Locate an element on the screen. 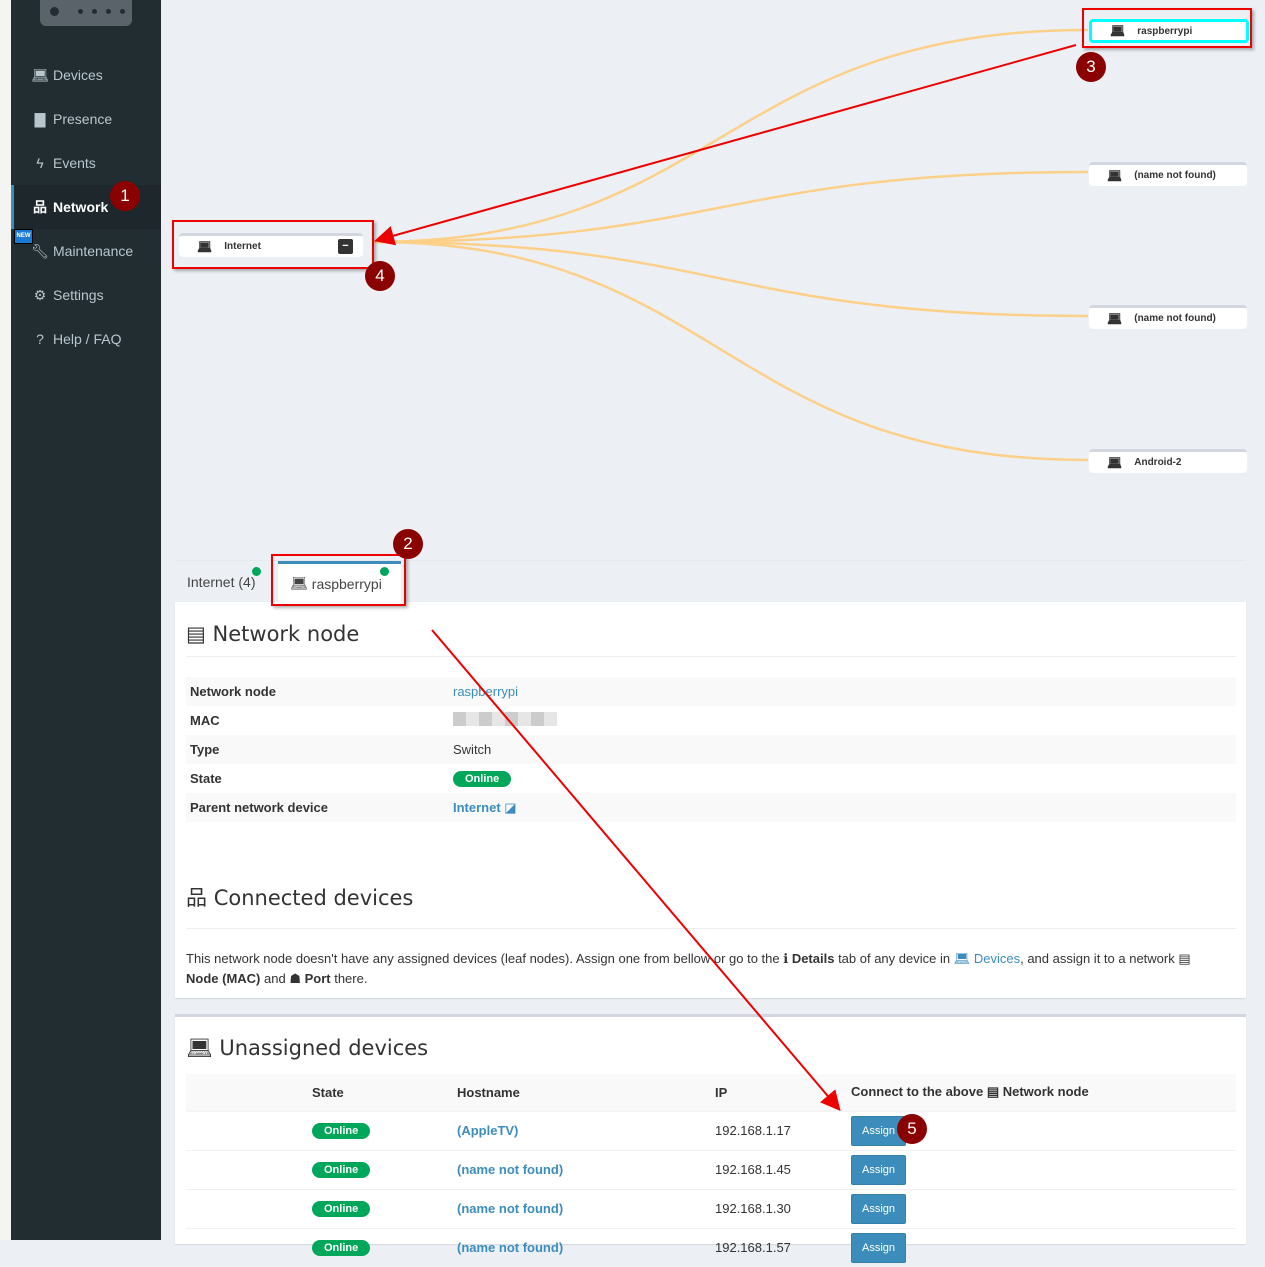  table-row: Online (AppleTV) 192.168.1.17 Assign is located at coordinates (711, 1130).